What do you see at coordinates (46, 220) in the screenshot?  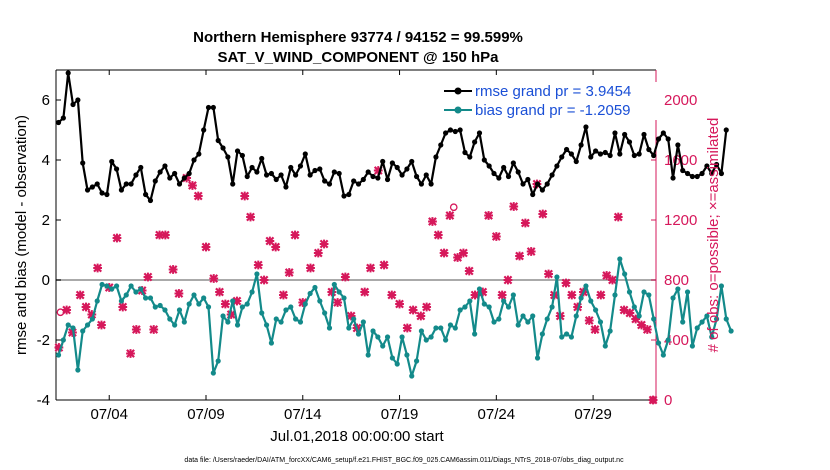 I see `y-left-tick-label: 2` at bounding box center [46, 220].